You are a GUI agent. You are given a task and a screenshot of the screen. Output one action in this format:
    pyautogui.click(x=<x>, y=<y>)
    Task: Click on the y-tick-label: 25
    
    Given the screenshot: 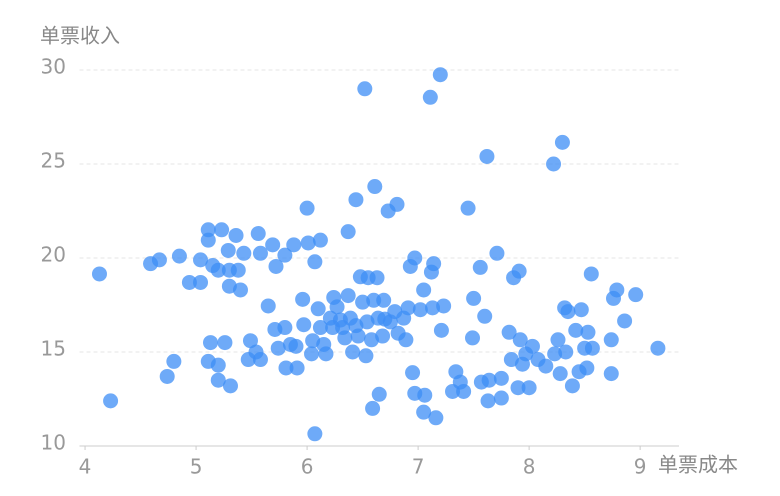 What is the action you would take?
    pyautogui.click(x=53, y=161)
    